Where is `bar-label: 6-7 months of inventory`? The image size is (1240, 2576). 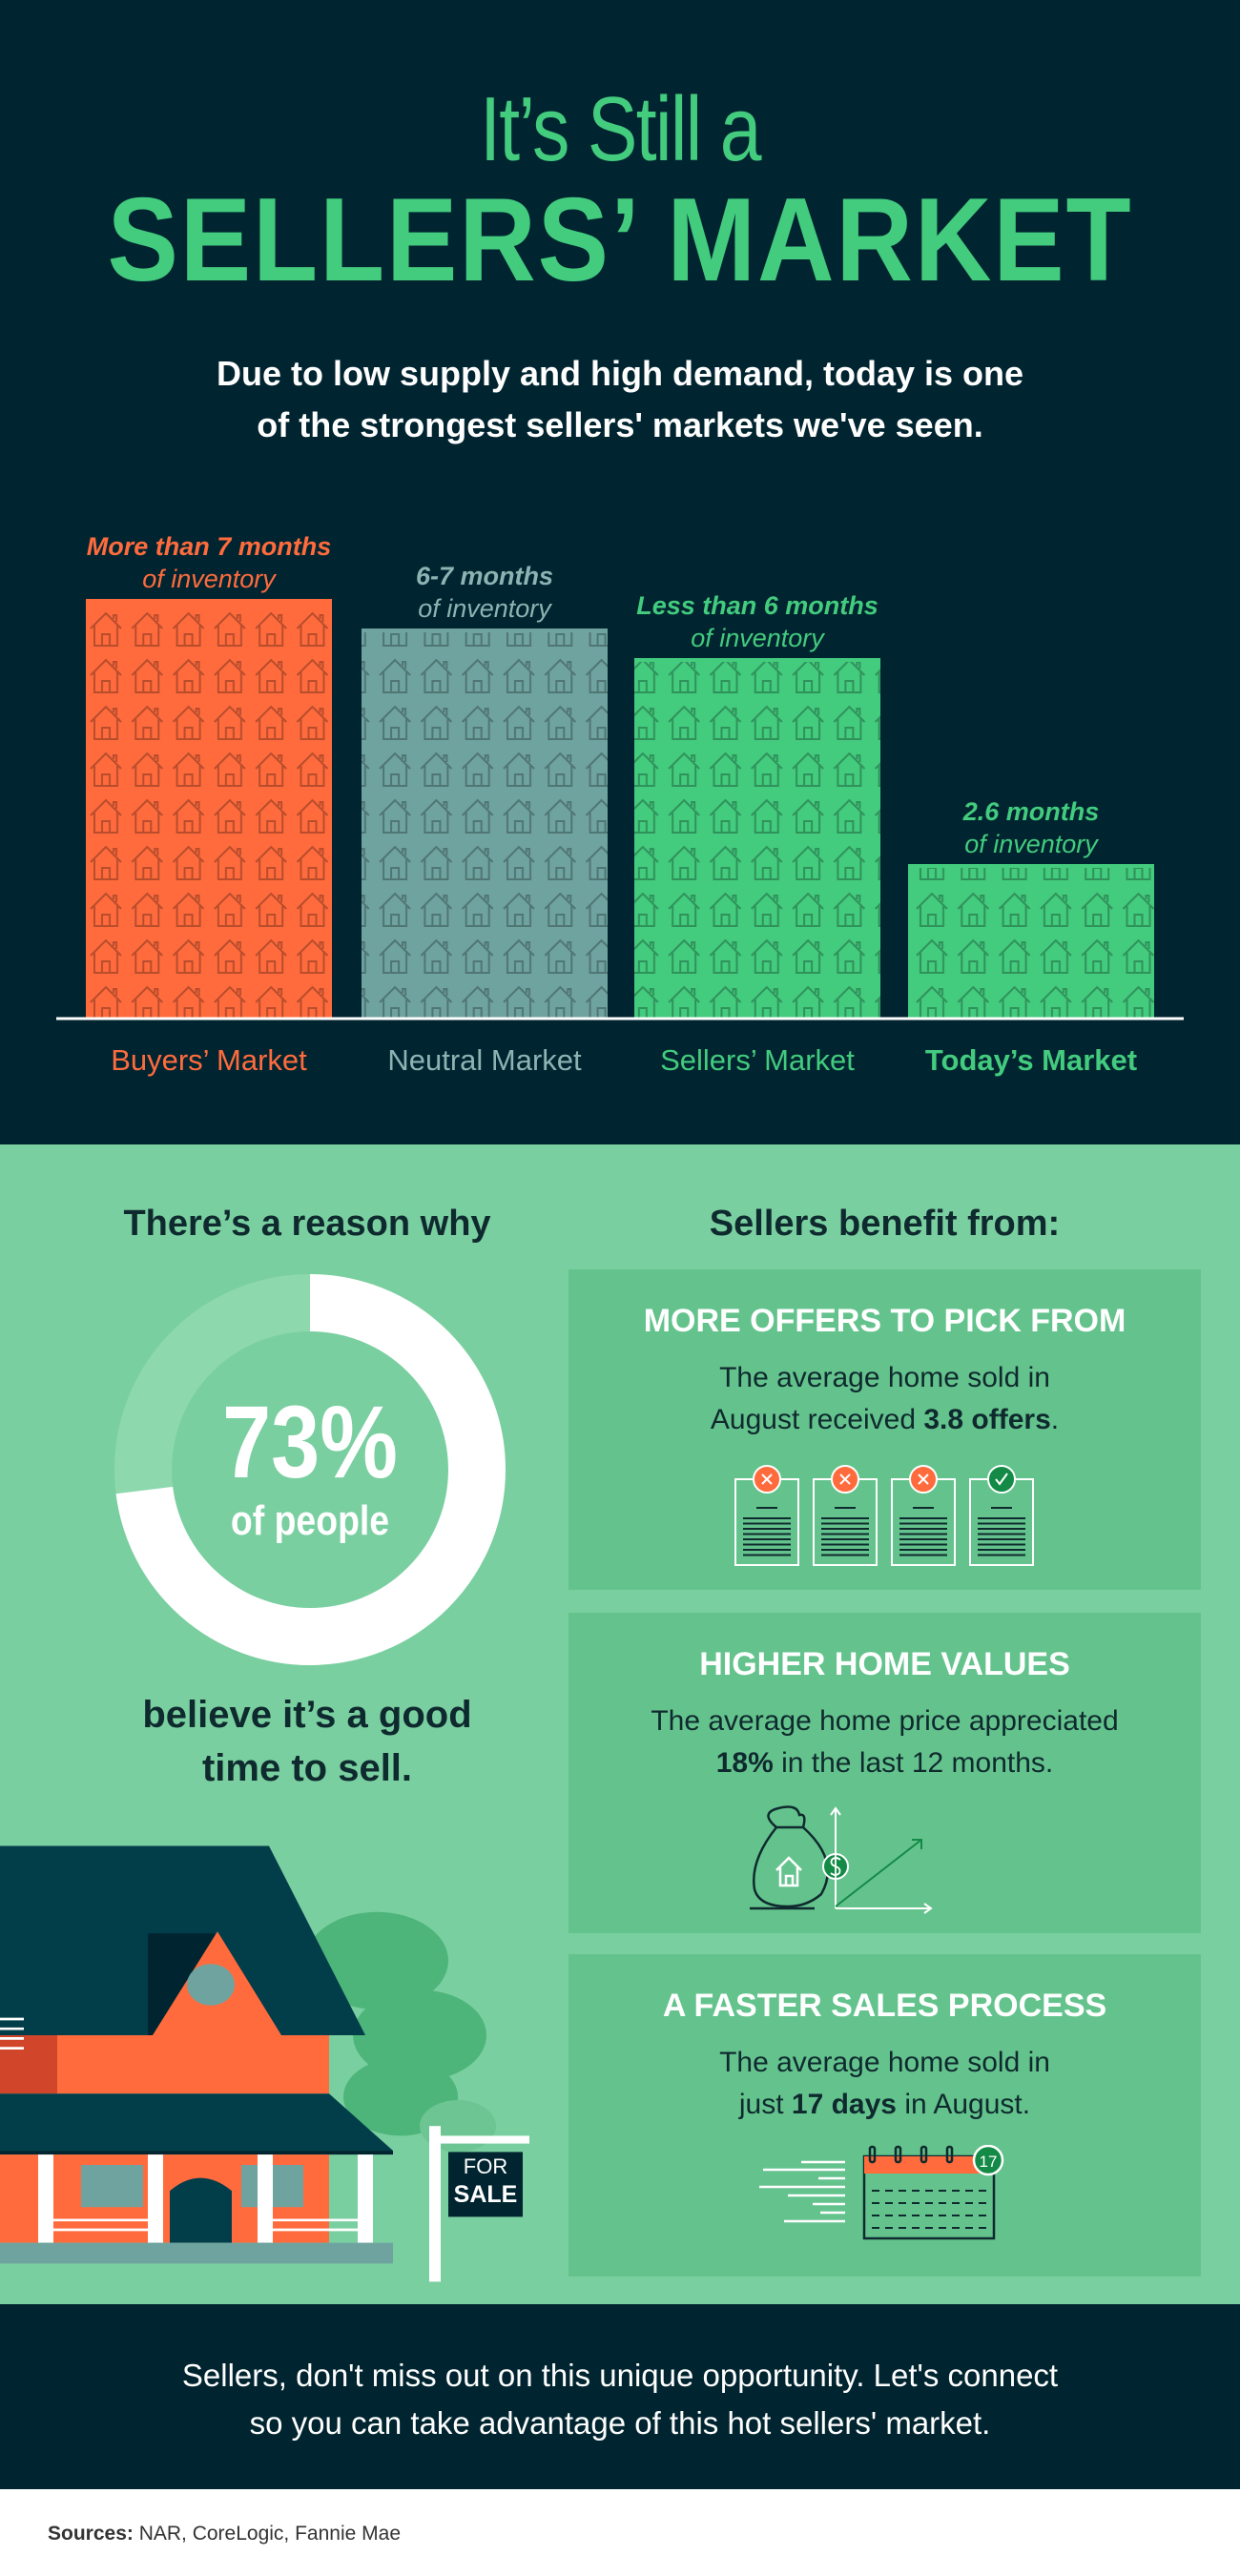 bar-label: 6-7 months of inventory is located at coordinates (484, 592).